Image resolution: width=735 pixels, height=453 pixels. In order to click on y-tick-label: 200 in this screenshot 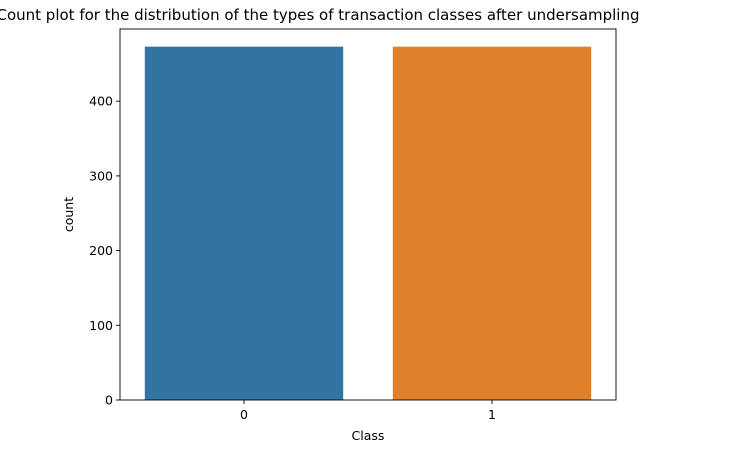, I will do `click(101, 250)`.